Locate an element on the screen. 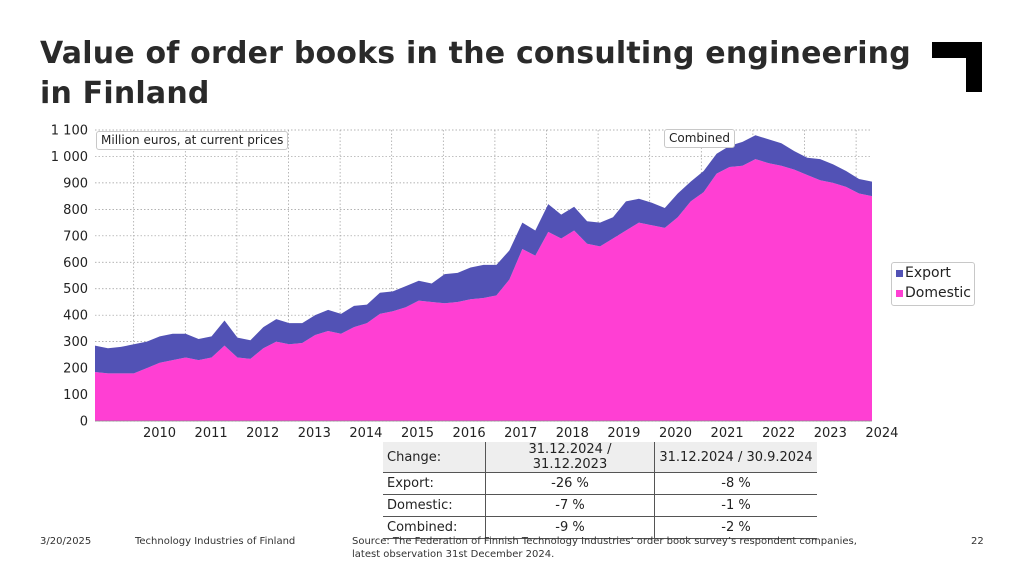 The image size is (1024, 576). legend-label-export: Export is located at coordinates (928, 273).